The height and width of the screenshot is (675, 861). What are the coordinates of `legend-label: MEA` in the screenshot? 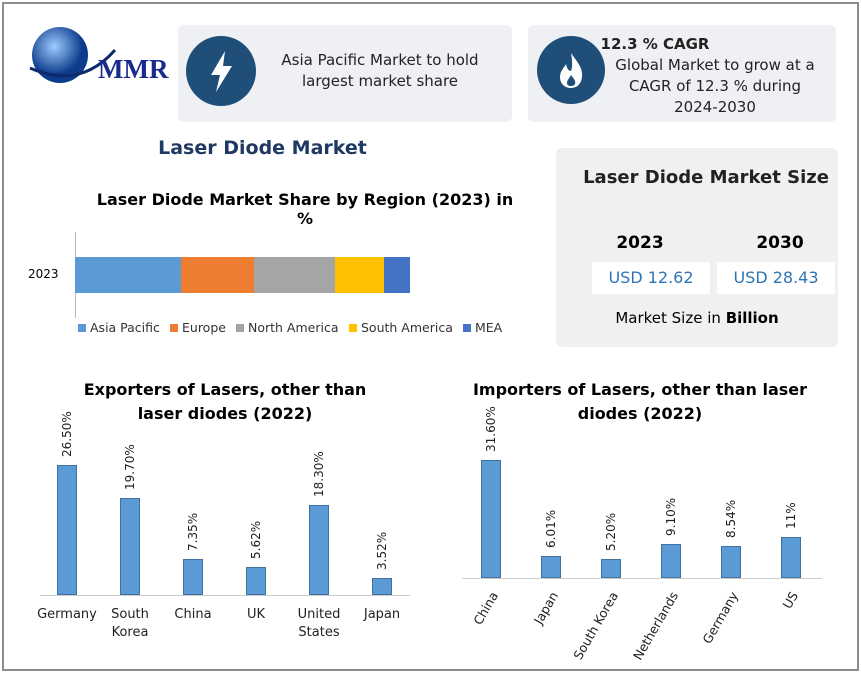 It's located at (489, 327).